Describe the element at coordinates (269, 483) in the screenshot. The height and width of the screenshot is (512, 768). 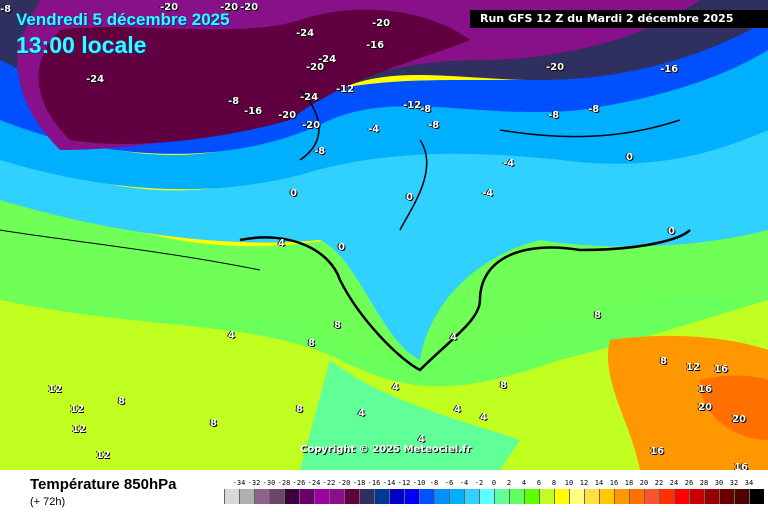
I see `legend-label: -30` at that location.